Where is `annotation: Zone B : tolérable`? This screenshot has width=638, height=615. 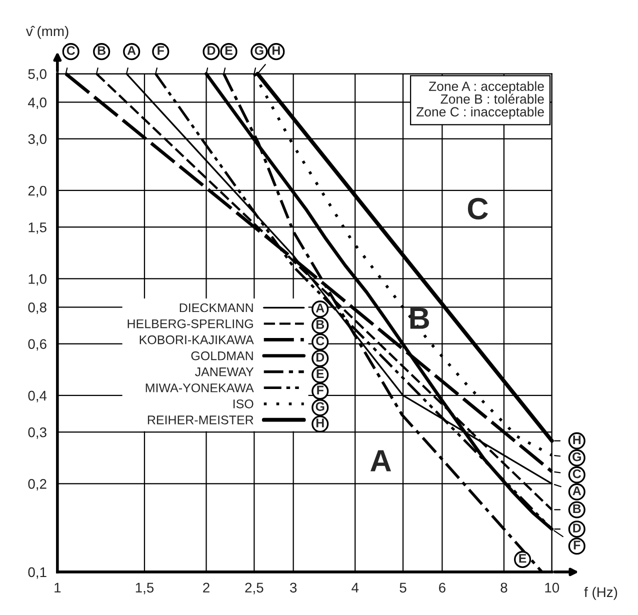
annotation: Zone B : tolérable is located at coordinates (492, 99).